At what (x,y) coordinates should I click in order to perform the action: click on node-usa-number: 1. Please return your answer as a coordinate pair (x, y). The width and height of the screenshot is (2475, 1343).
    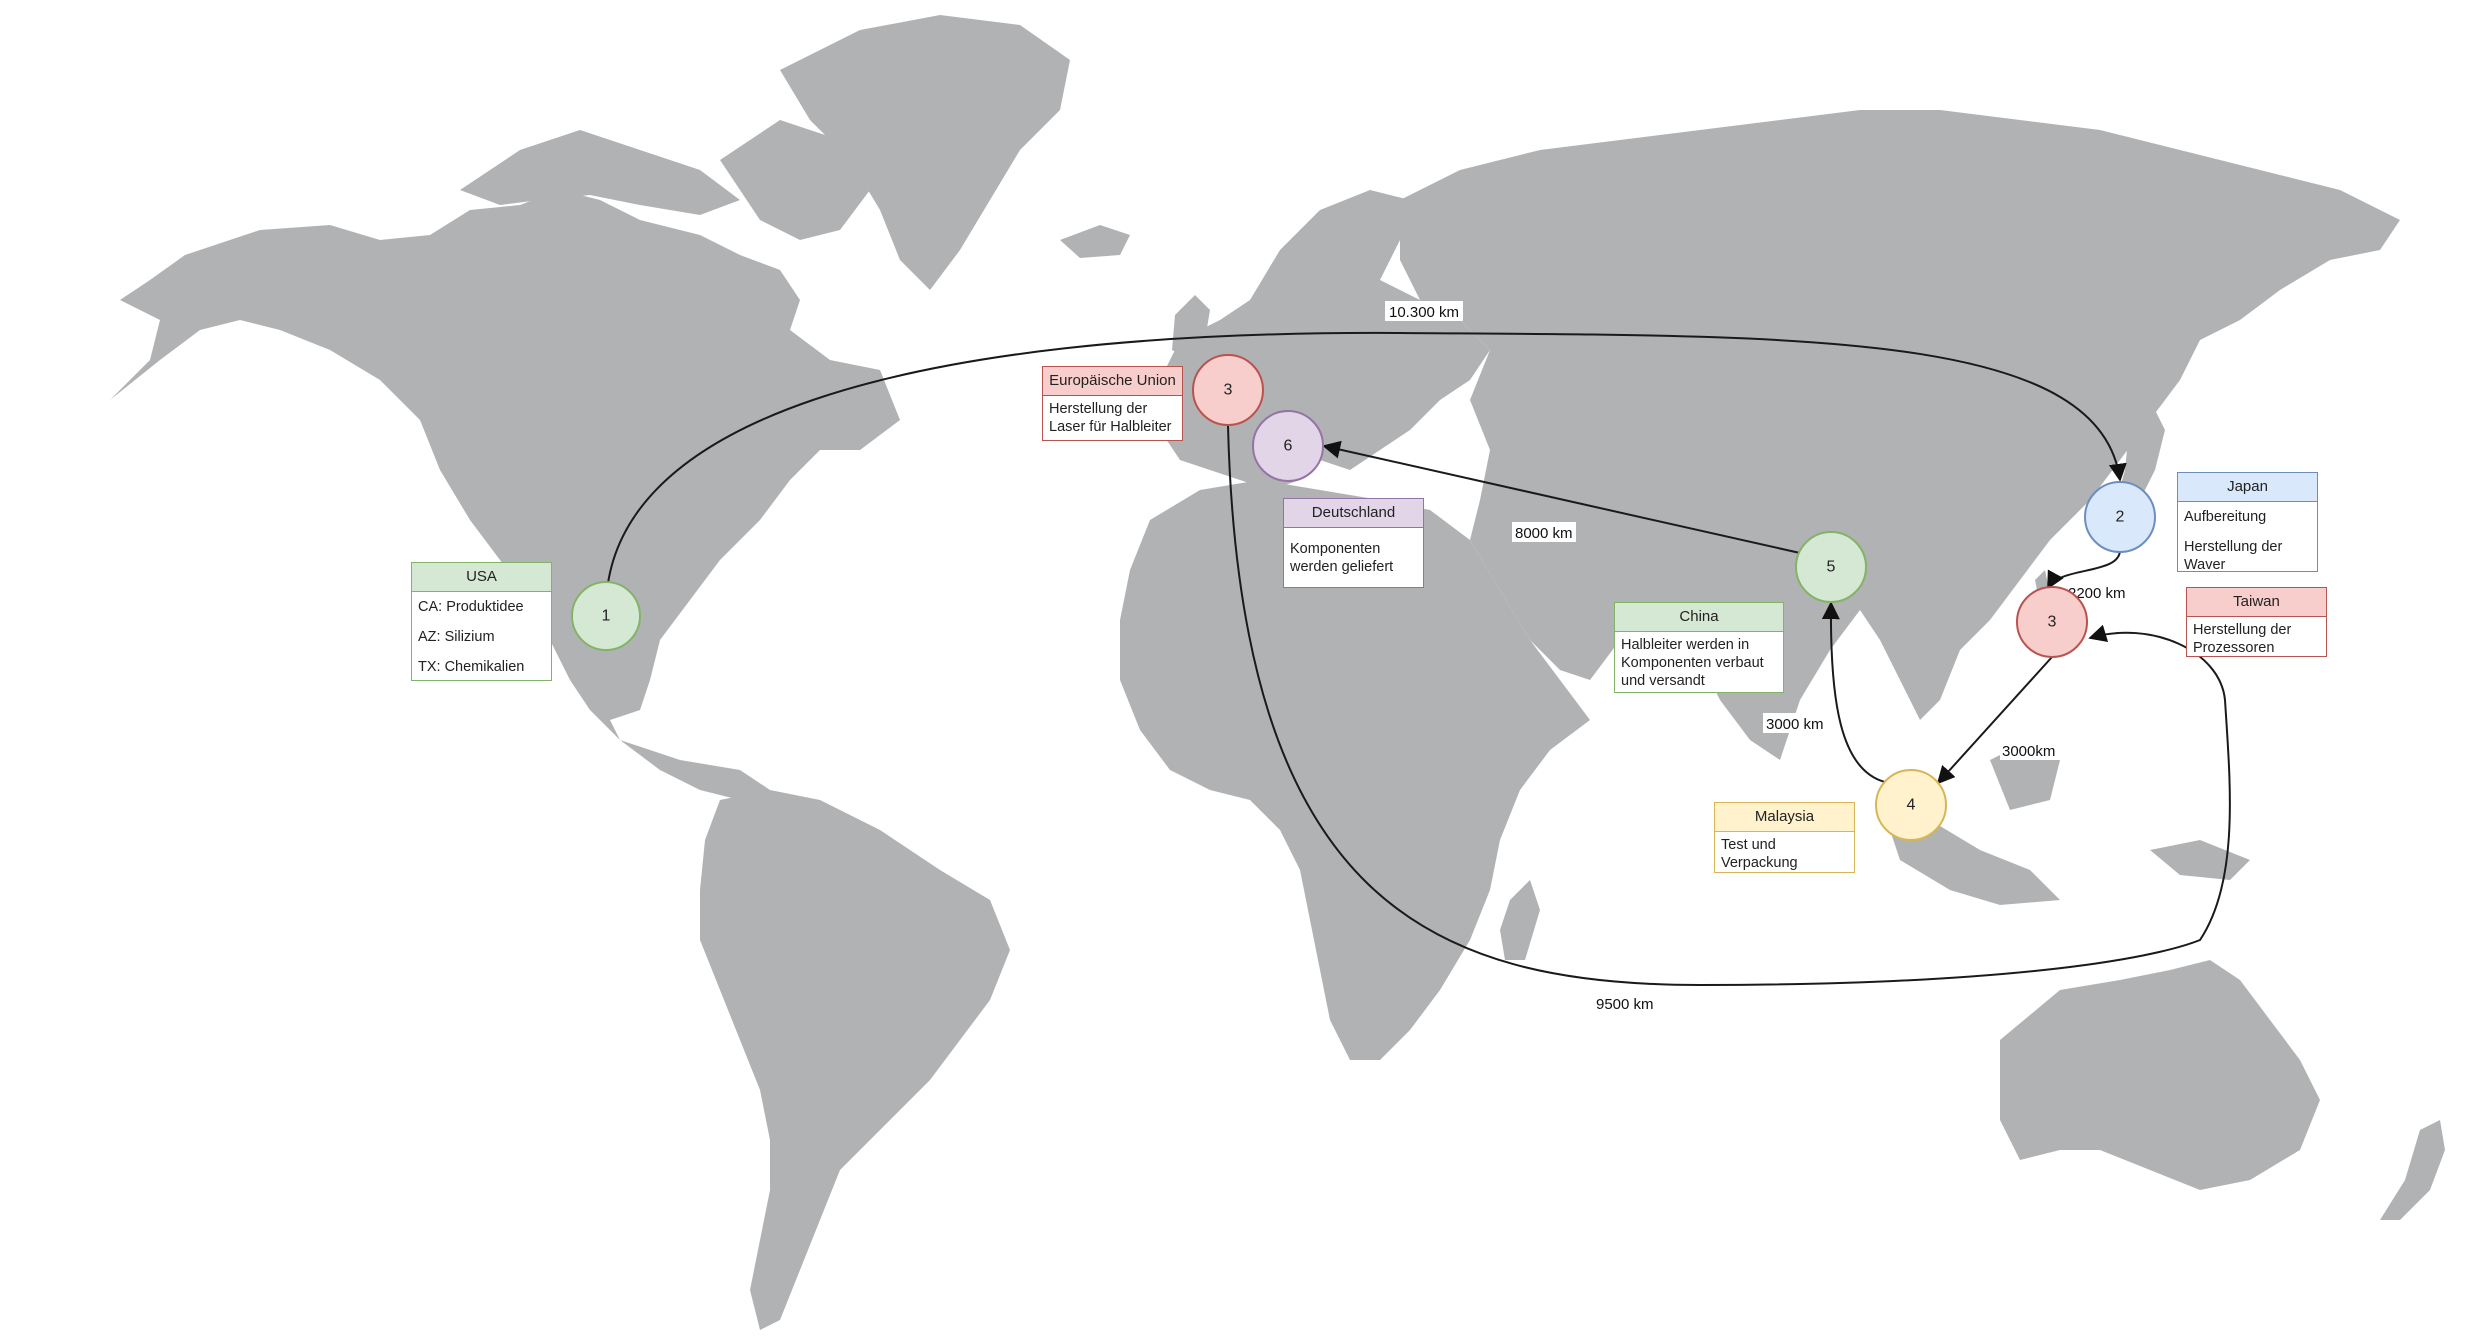
    Looking at the image, I should click on (606, 616).